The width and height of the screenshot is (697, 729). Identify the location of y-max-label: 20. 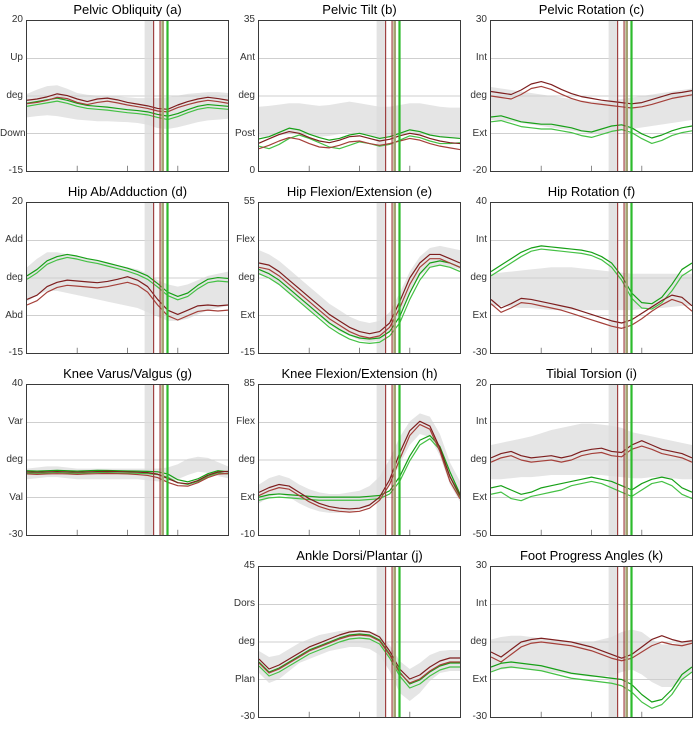
(481, 383).